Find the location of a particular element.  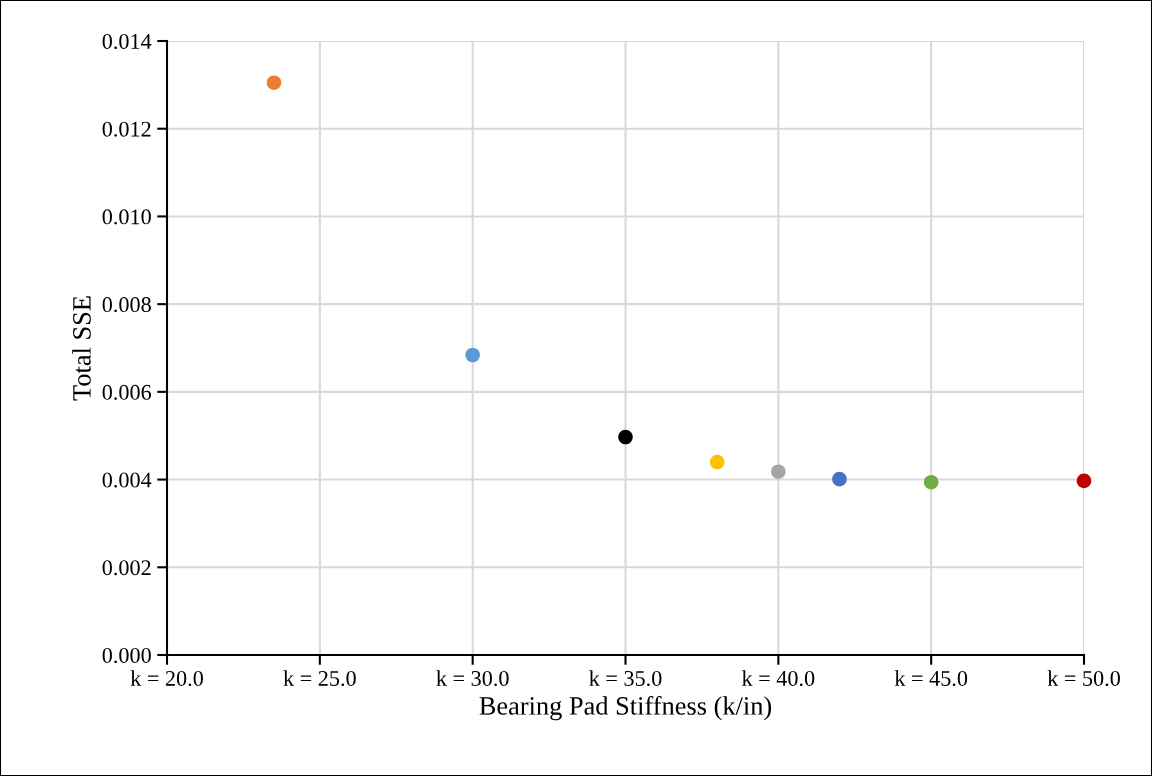

x-tick-label: k = 50.0 is located at coordinates (1083, 678).